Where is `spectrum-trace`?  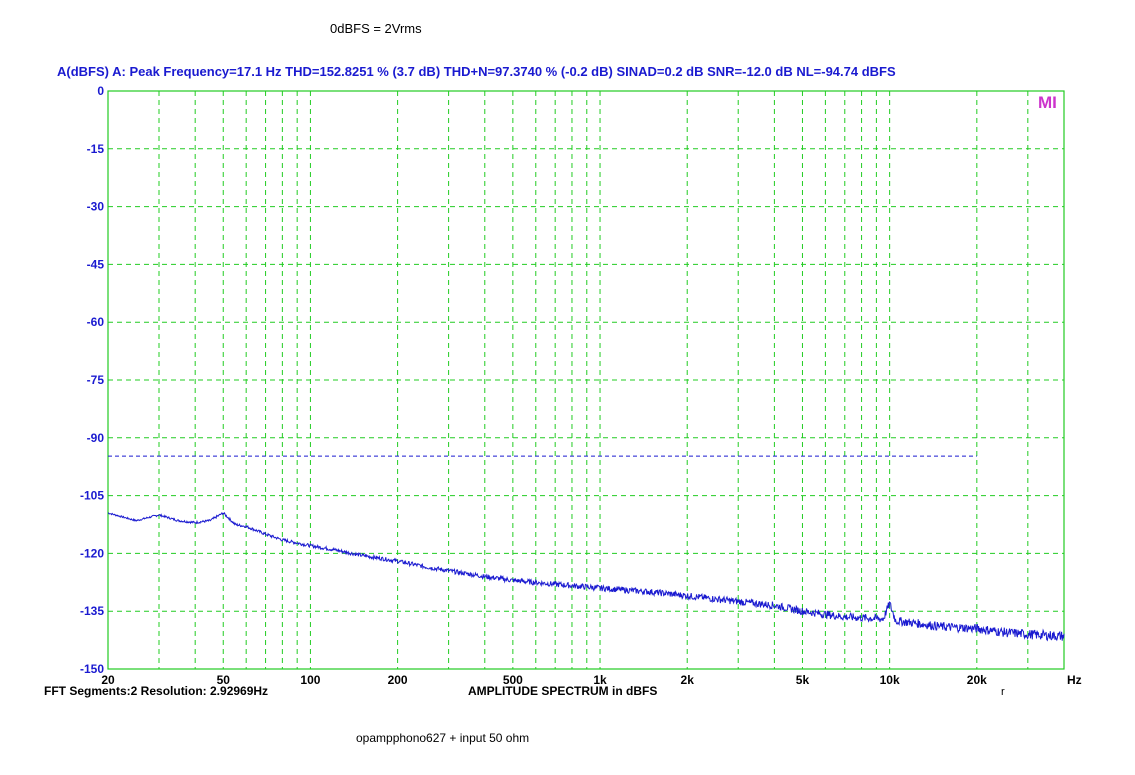 spectrum-trace is located at coordinates (586, 576).